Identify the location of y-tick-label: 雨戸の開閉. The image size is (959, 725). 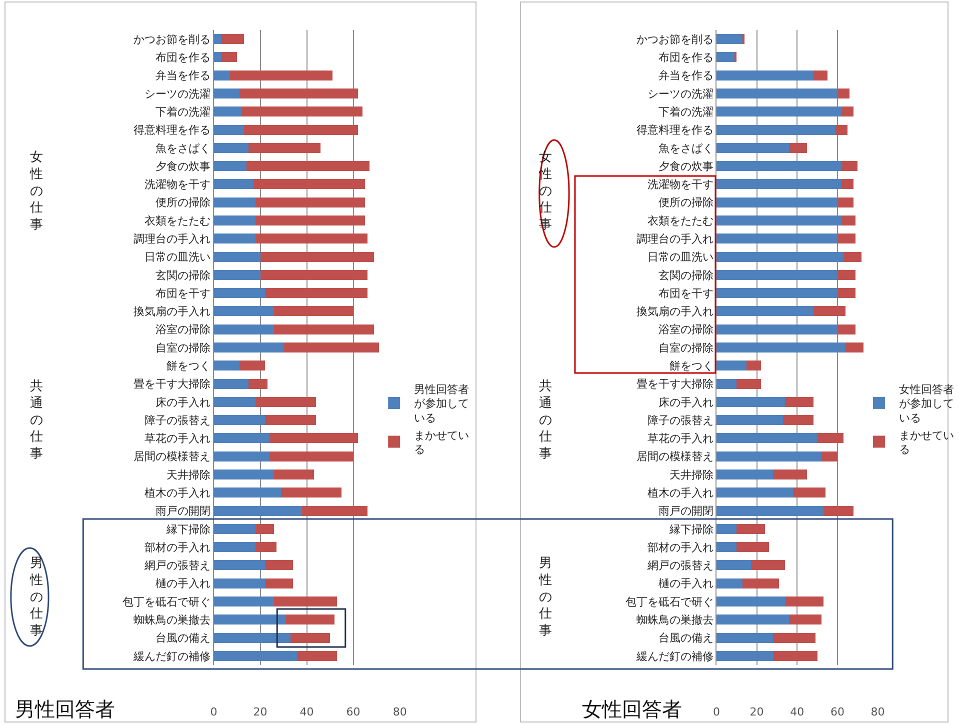
(686, 511).